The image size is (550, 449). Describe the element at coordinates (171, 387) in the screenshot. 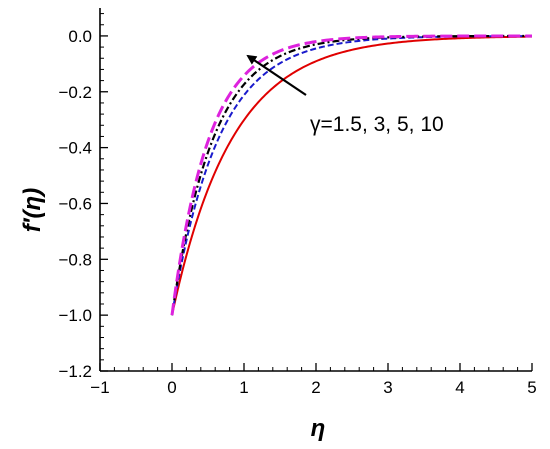

I see `x-tick-label: 0` at that location.